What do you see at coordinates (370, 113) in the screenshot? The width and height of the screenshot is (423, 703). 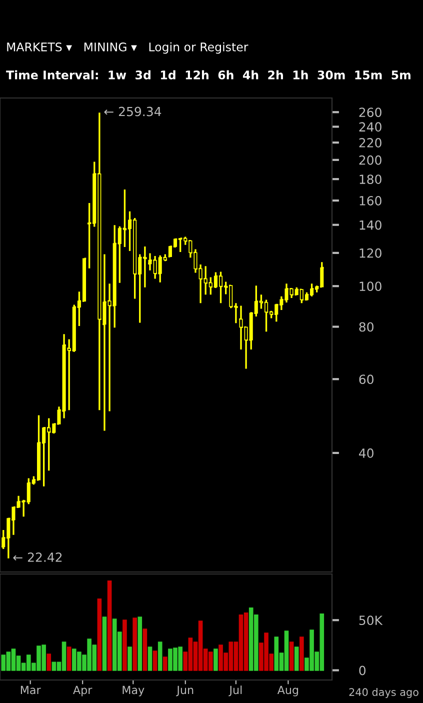 I see `y-tick-label: 260` at bounding box center [370, 113].